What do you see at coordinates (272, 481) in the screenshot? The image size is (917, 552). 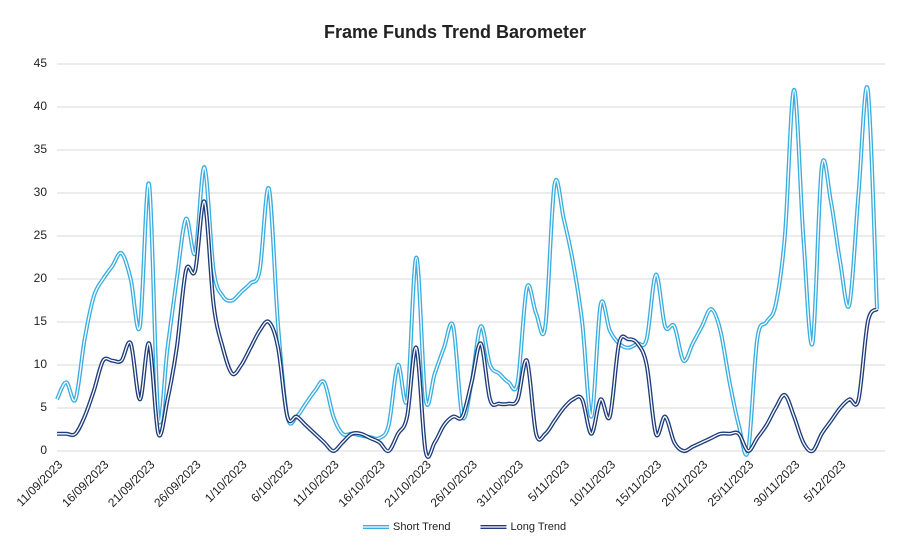 I see `x-tick-label: 6/10/2023` at bounding box center [272, 481].